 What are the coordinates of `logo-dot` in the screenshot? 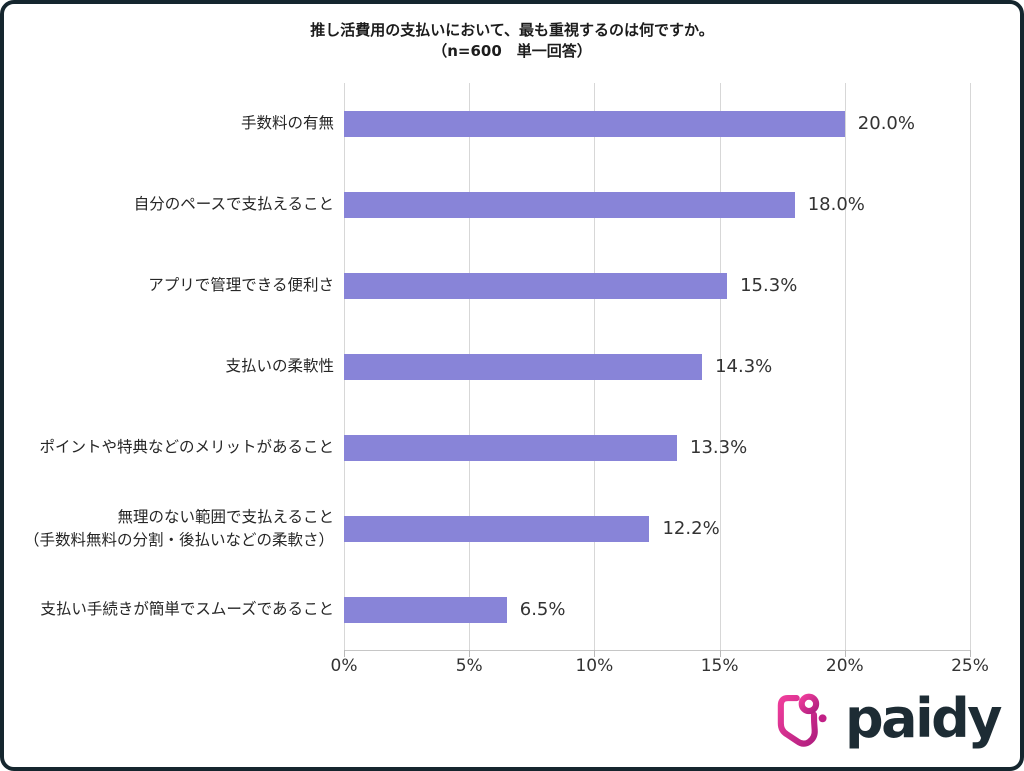 It's located at (822, 718).